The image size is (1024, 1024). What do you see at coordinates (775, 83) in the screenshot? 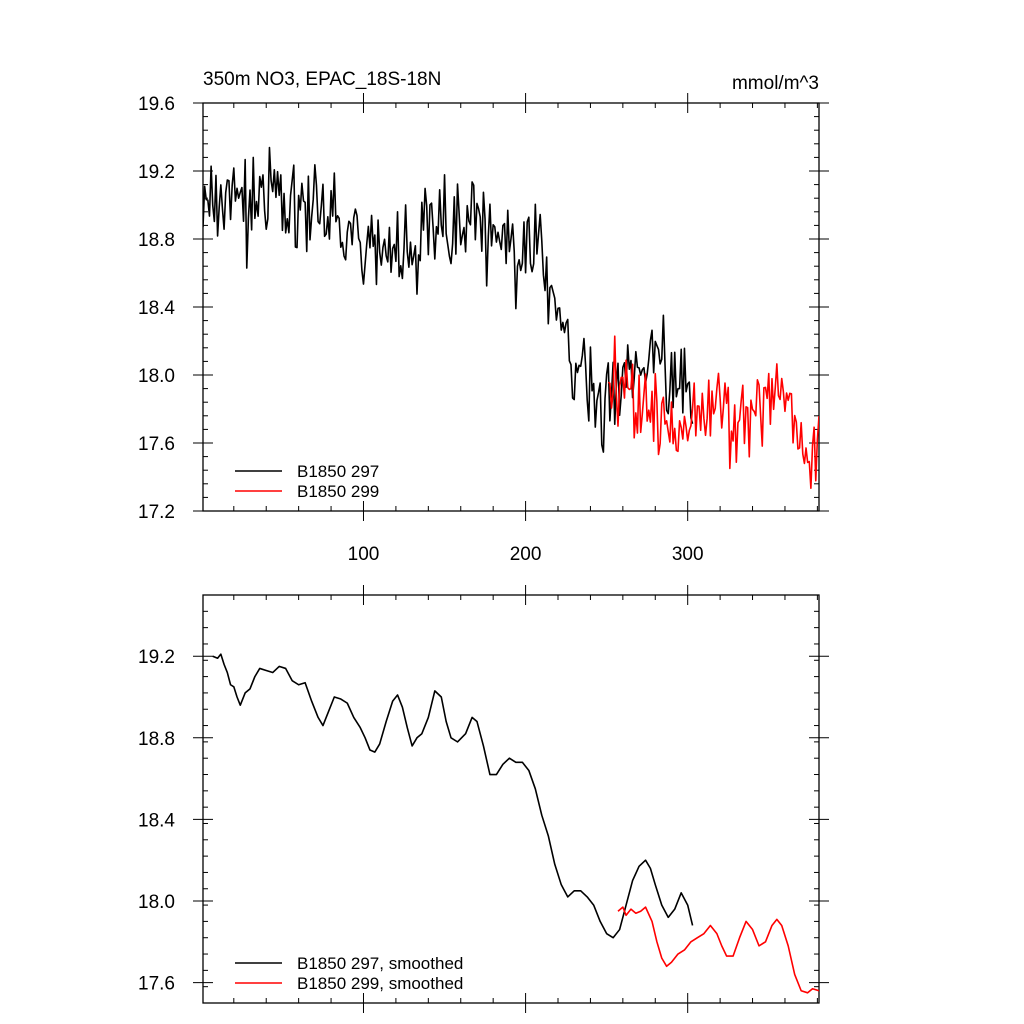
I see `chart1-units-label: mmol/m^3` at bounding box center [775, 83].